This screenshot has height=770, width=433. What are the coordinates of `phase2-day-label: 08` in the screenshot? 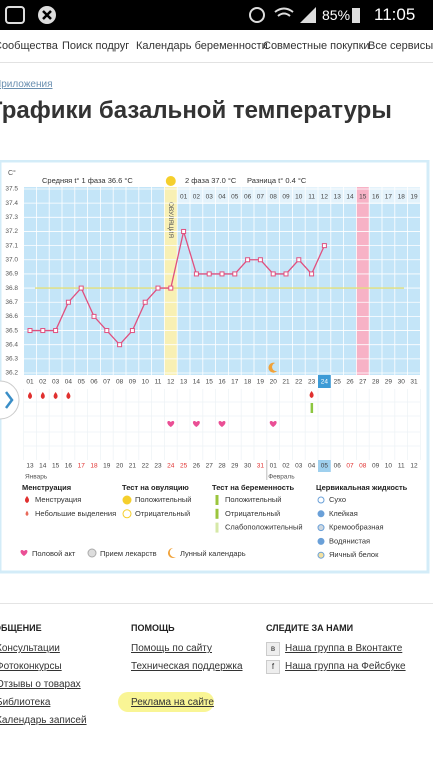 It's located at (274, 197).